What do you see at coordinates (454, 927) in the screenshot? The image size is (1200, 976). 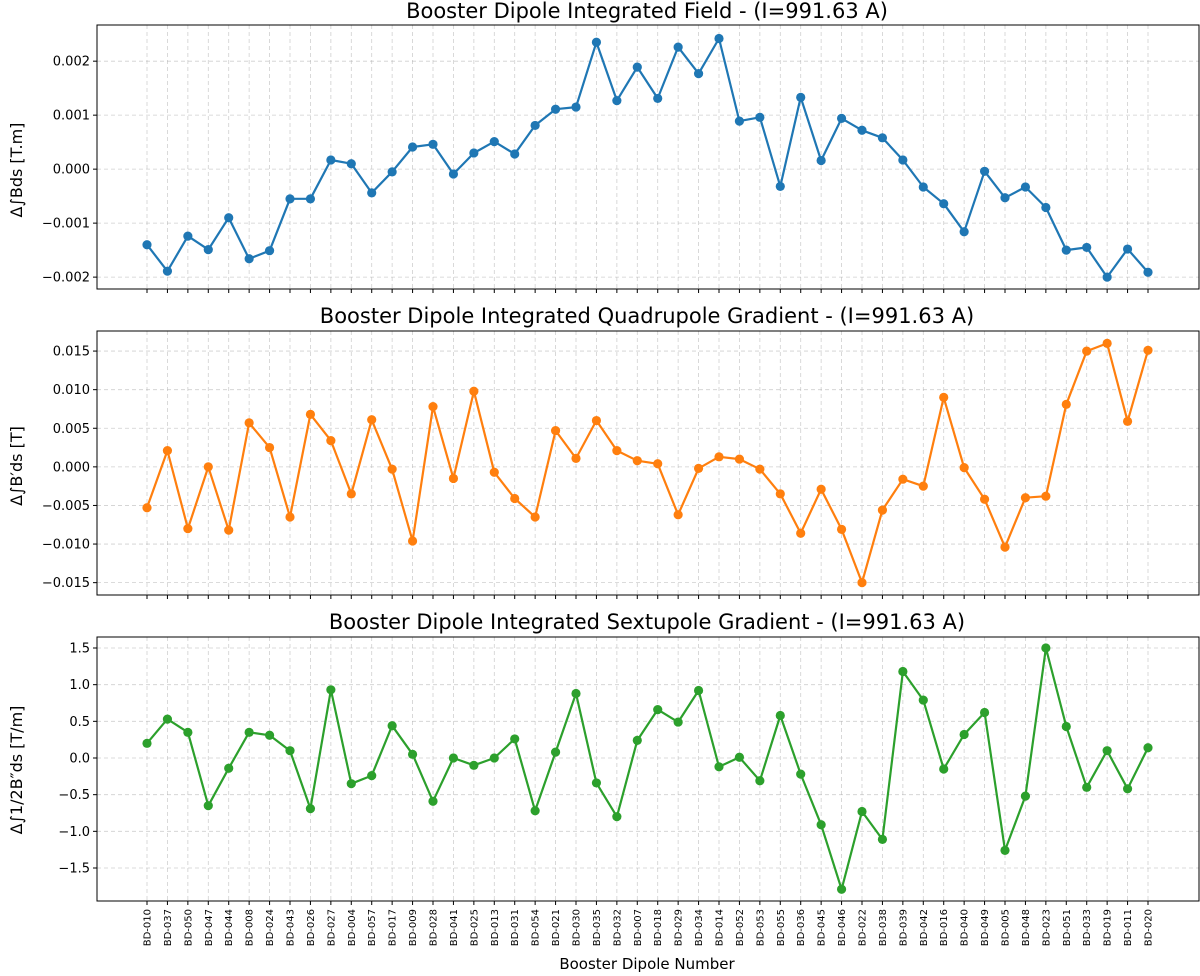 I see `x-tick-label: BD-041` at bounding box center [454, 927].